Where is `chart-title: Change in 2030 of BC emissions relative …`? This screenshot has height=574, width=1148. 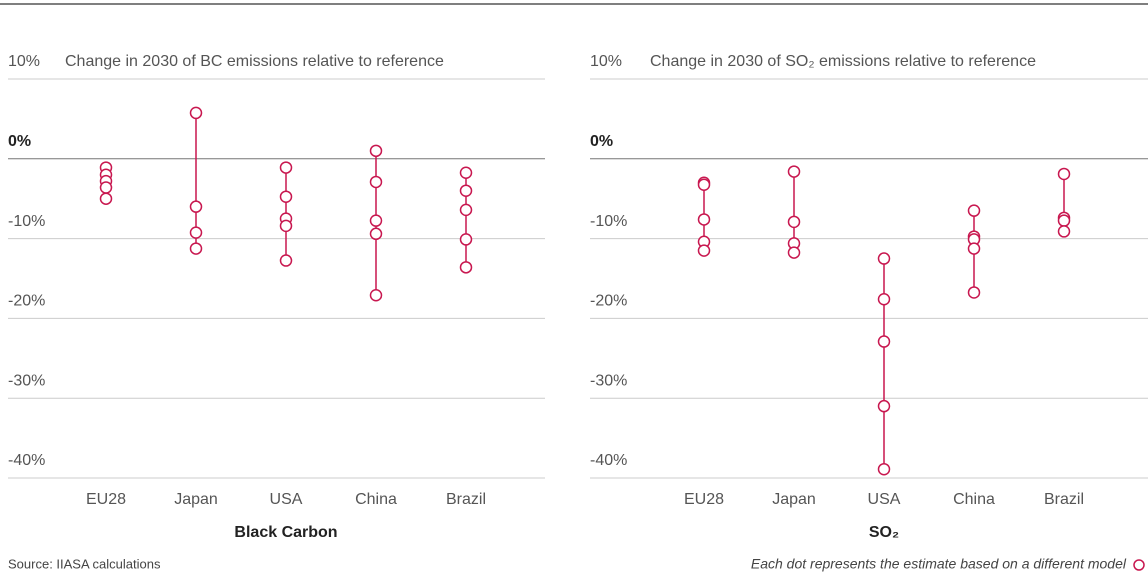 chart-title: Change in 2030 of BC emissions relative … is located at coordinates (254, 61).